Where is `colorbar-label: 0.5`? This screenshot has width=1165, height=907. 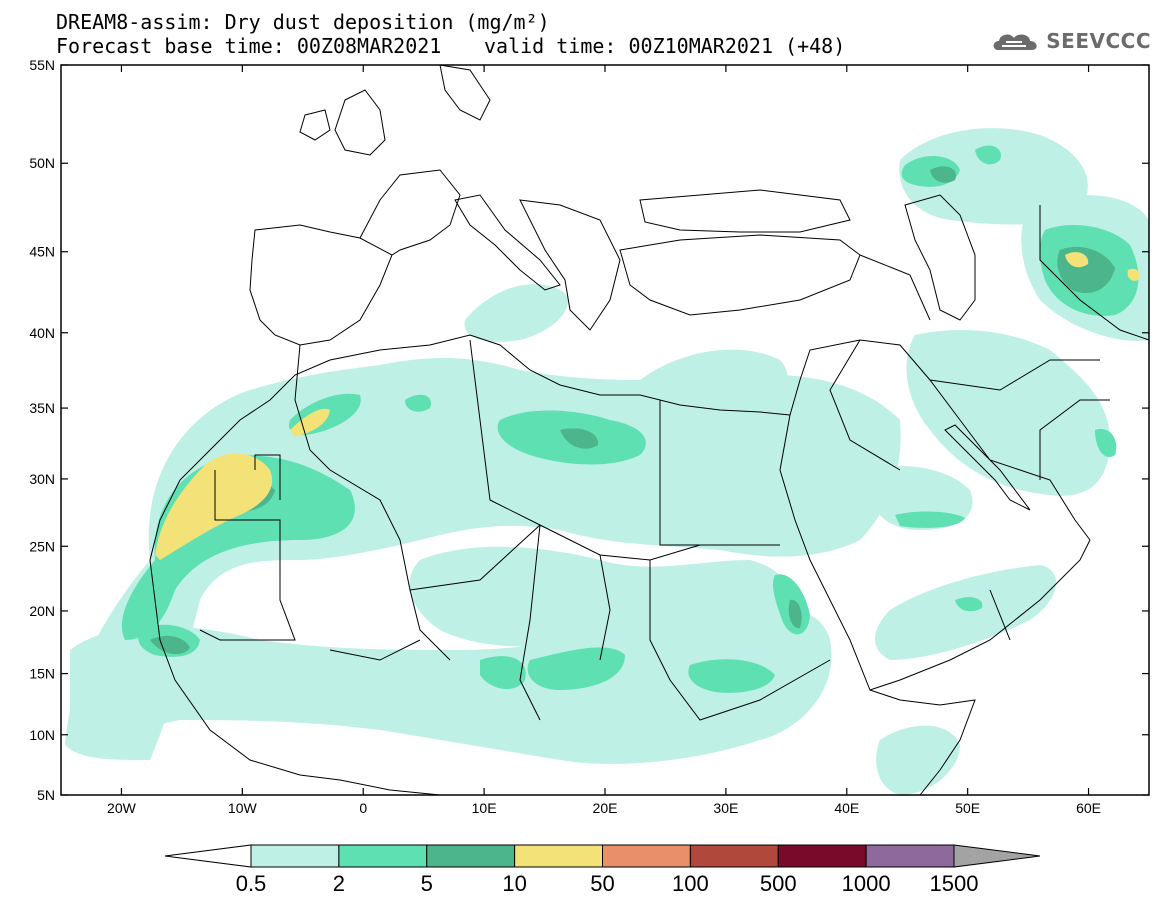
colorbar-label: 0.5 is located at coordinates (251, 883).